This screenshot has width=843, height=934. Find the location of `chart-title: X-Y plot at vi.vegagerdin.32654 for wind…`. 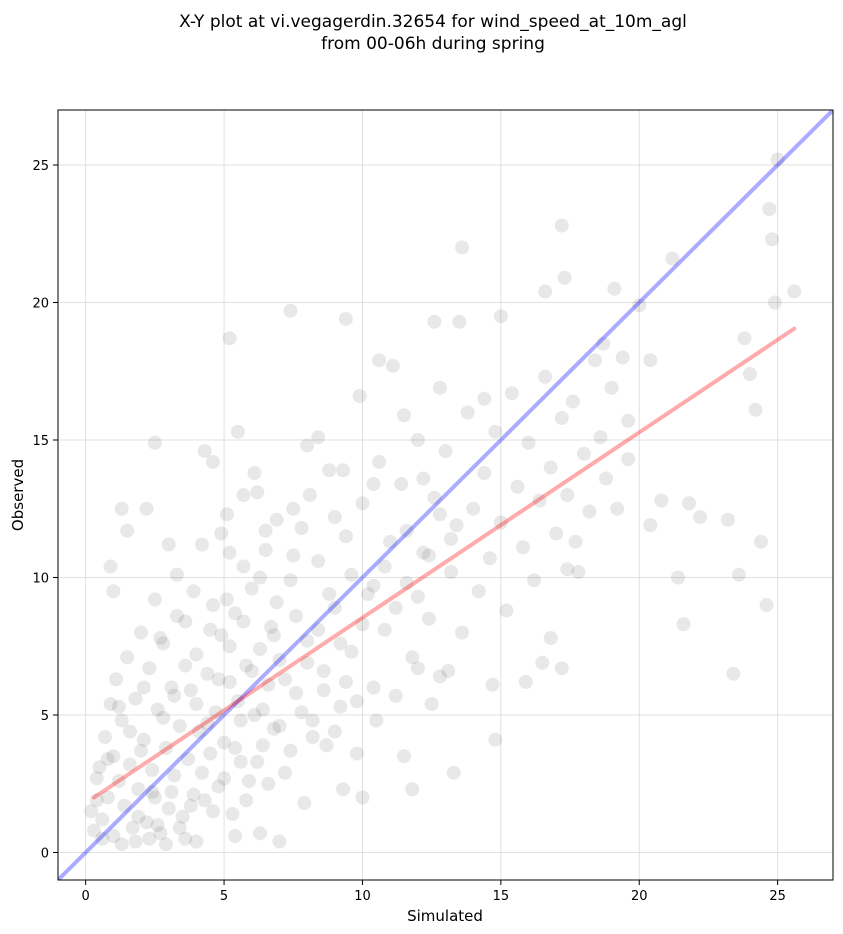

chart-title: X-Y plot at vi.vegagerdin.32654 for wind… is located at coordinates (433, 22).